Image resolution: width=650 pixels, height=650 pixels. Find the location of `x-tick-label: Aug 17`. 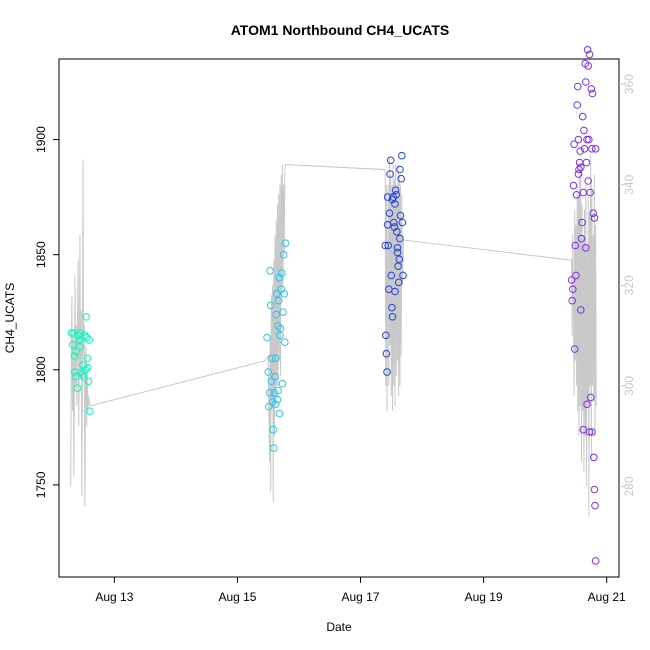

x-tick-label: Aug 17 is located at coordinates (361, 597).